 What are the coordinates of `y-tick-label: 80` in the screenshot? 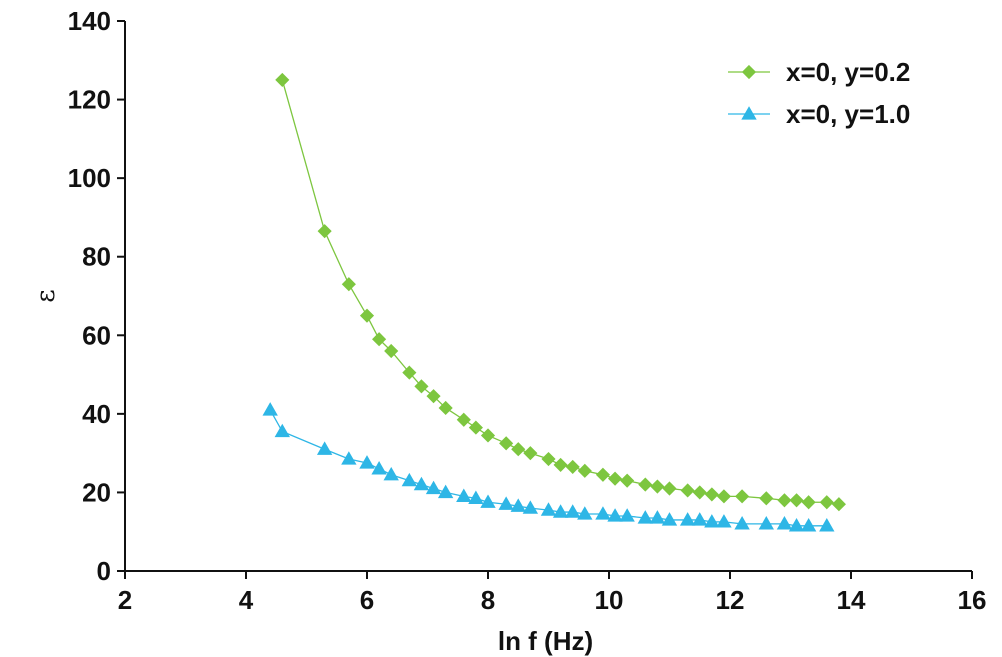 It's located at (96, 257).